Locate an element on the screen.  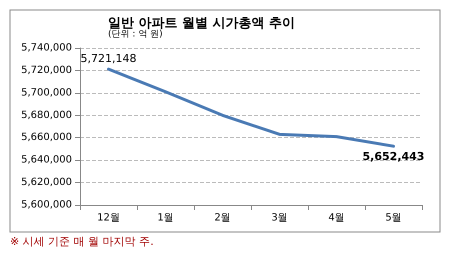
x-tick-label: 3월 is located at coordinates (279, 218).